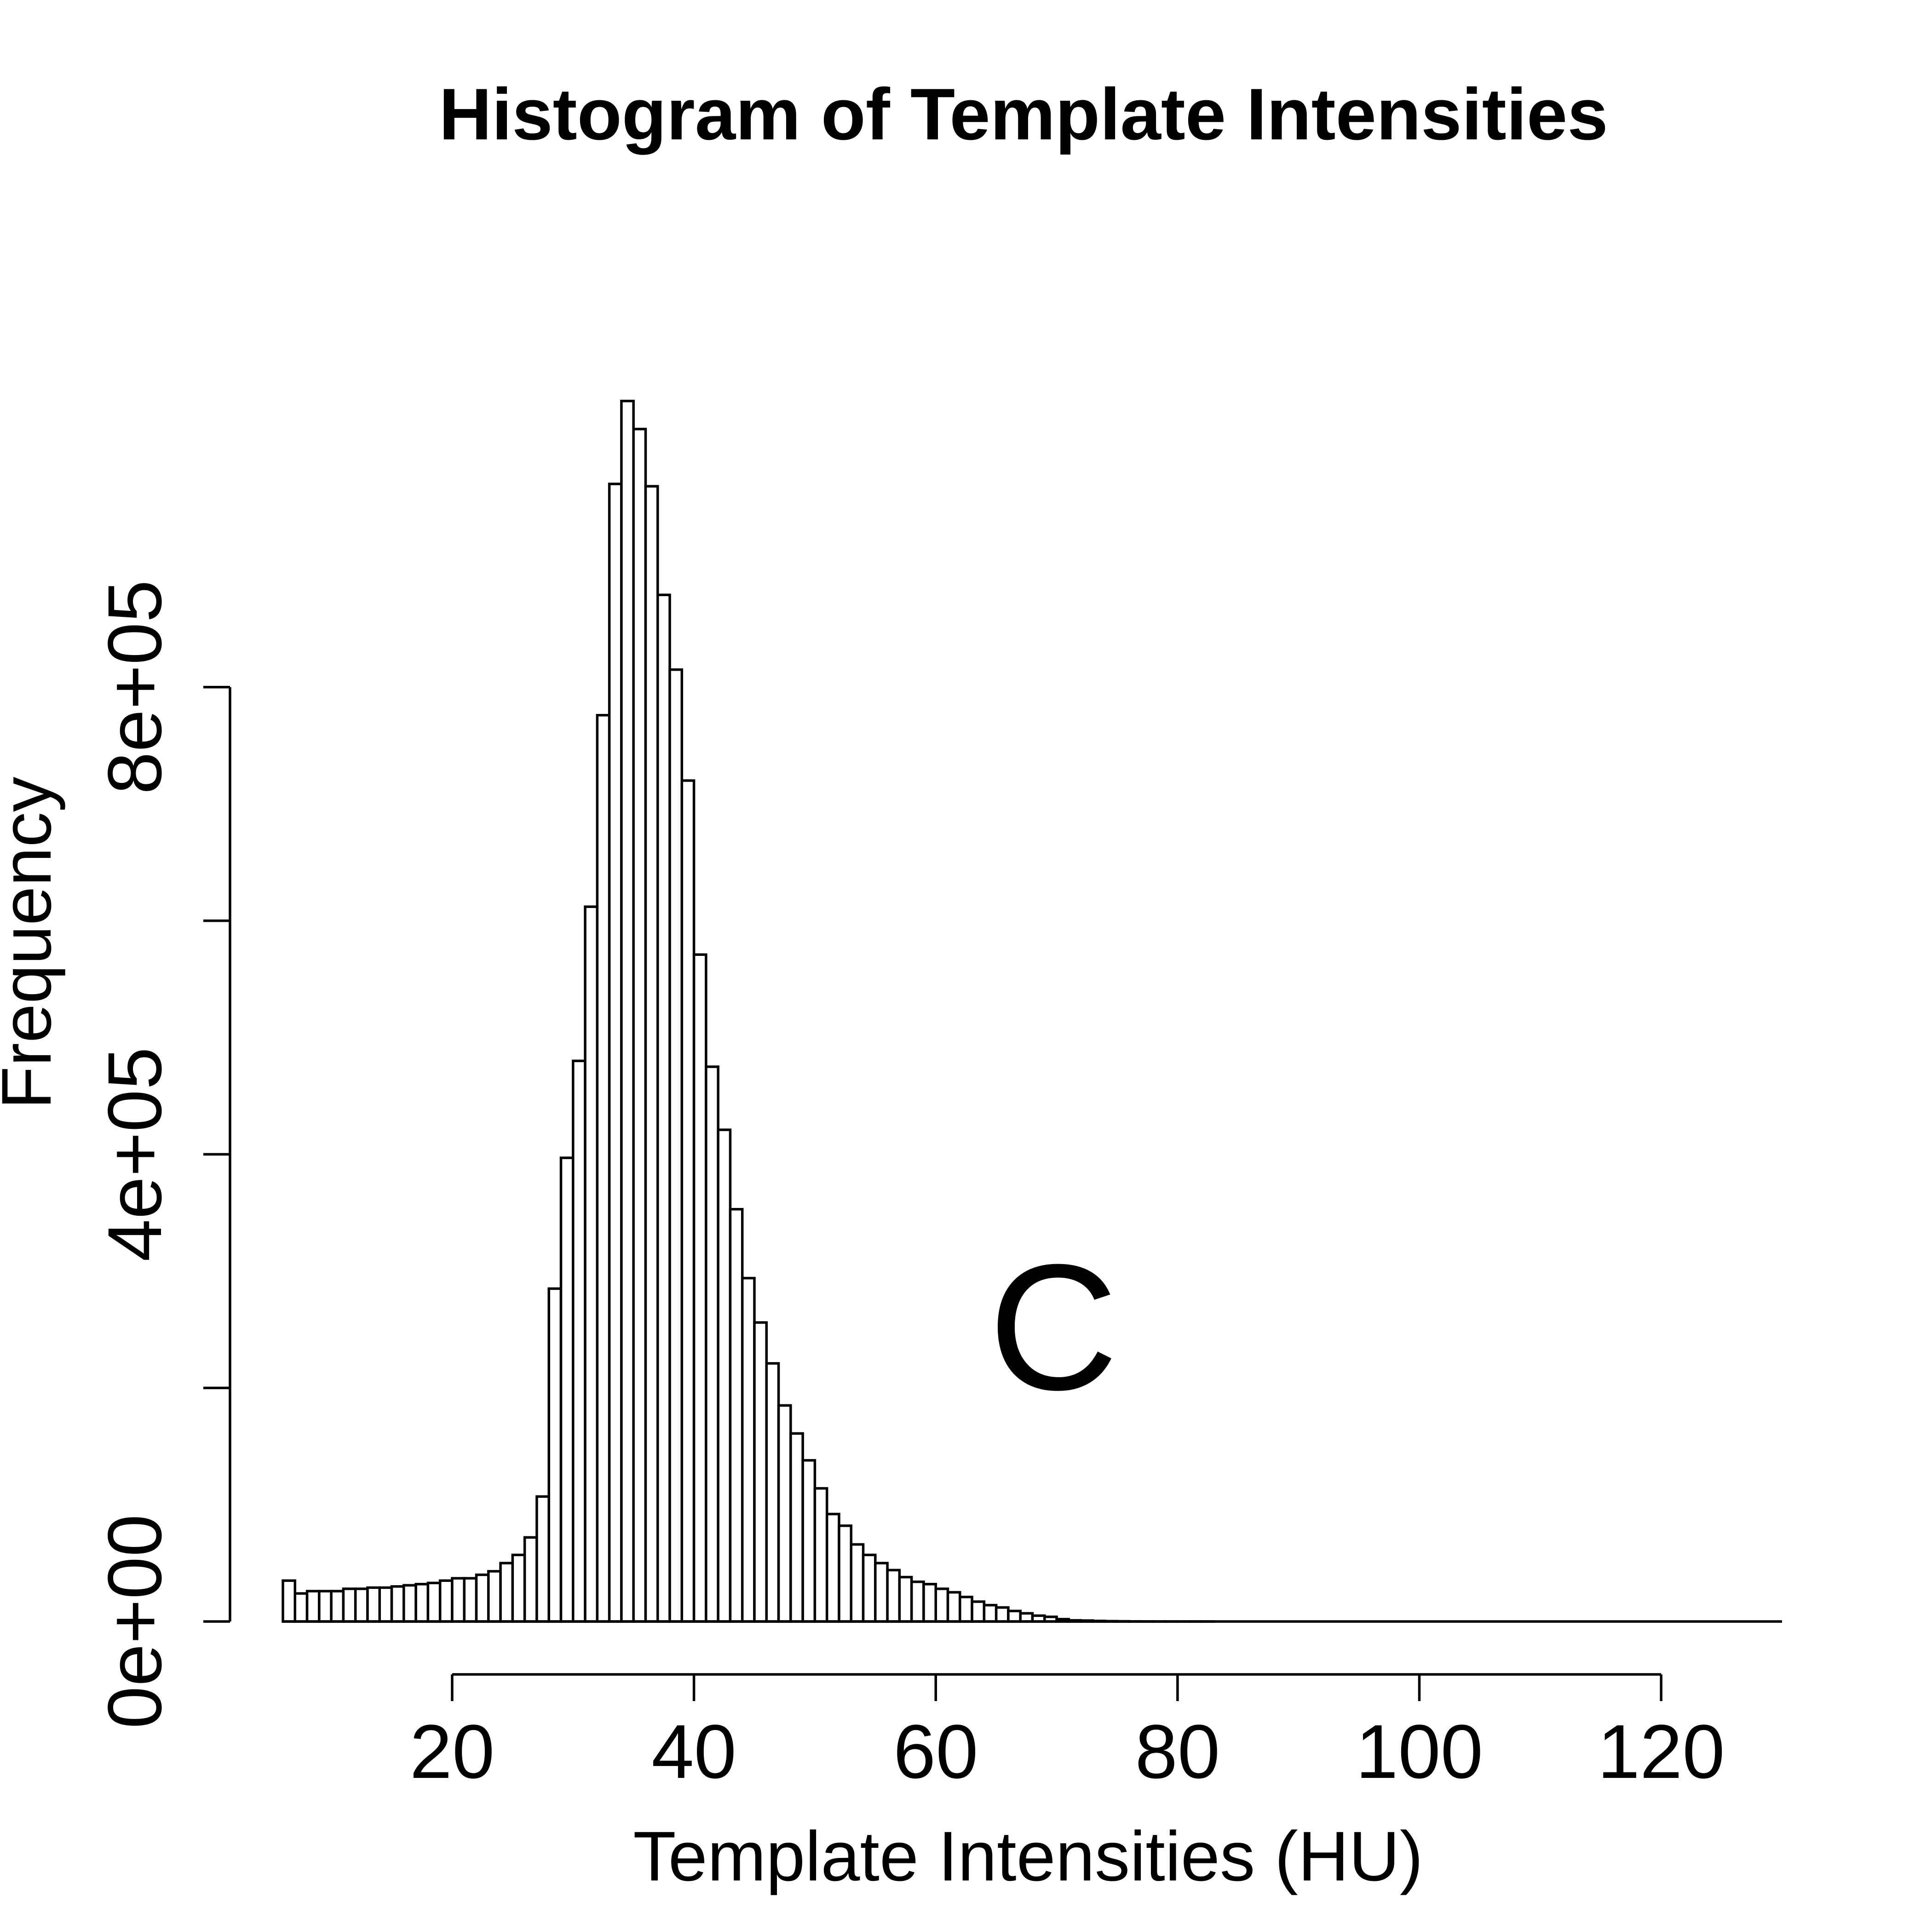 The height and width of the screenshot is (1932, 1932). I want to click on chart-title: Histogram of Template Intensities, so click(1023, 114).